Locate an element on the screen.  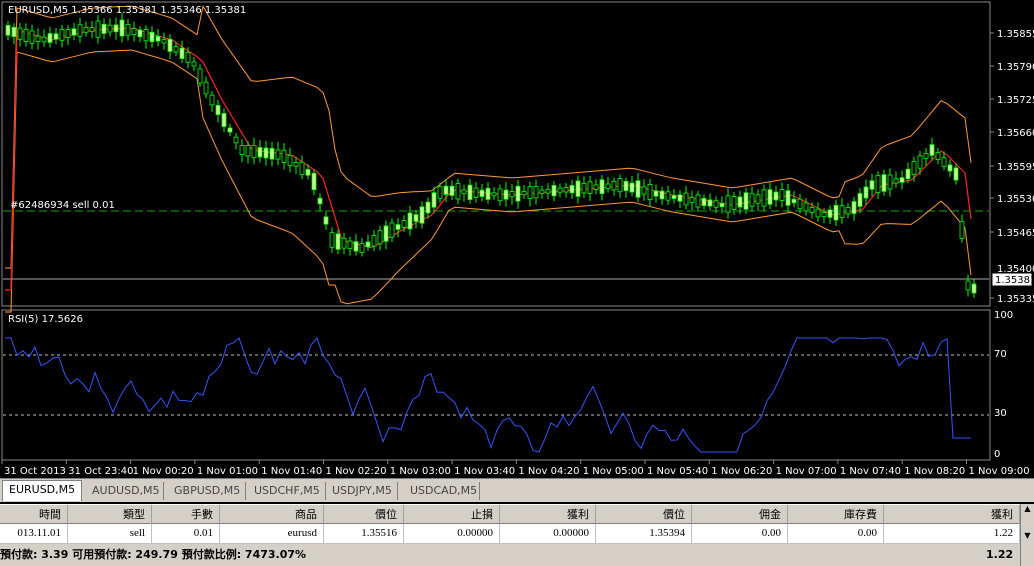
col-symbol: 商品 is located at coordinates (272, 514).